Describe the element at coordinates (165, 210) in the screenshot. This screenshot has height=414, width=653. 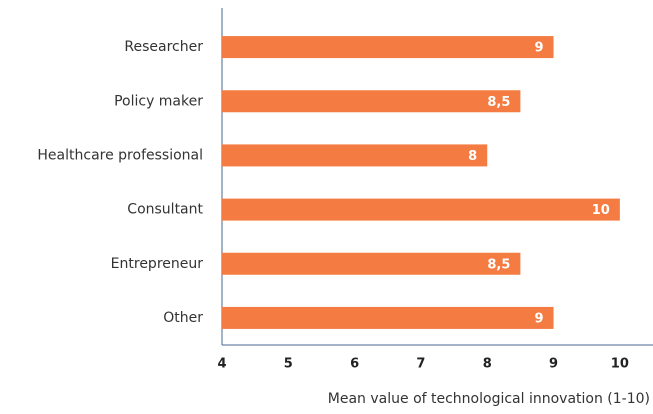
I see `y-tick-label: Consultant` at that location.